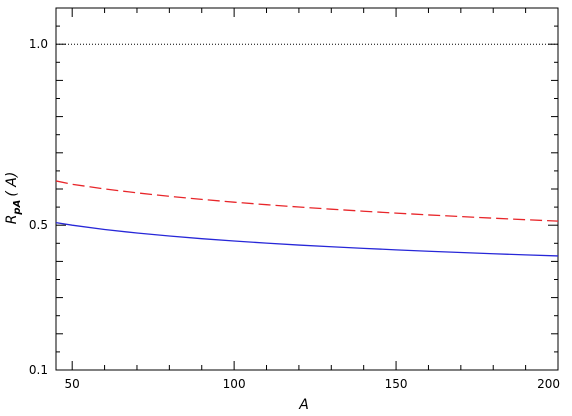  Describe the element at coordinates (12, 220) in the screenshot. I see `y-axis-label-main: R` at that location.